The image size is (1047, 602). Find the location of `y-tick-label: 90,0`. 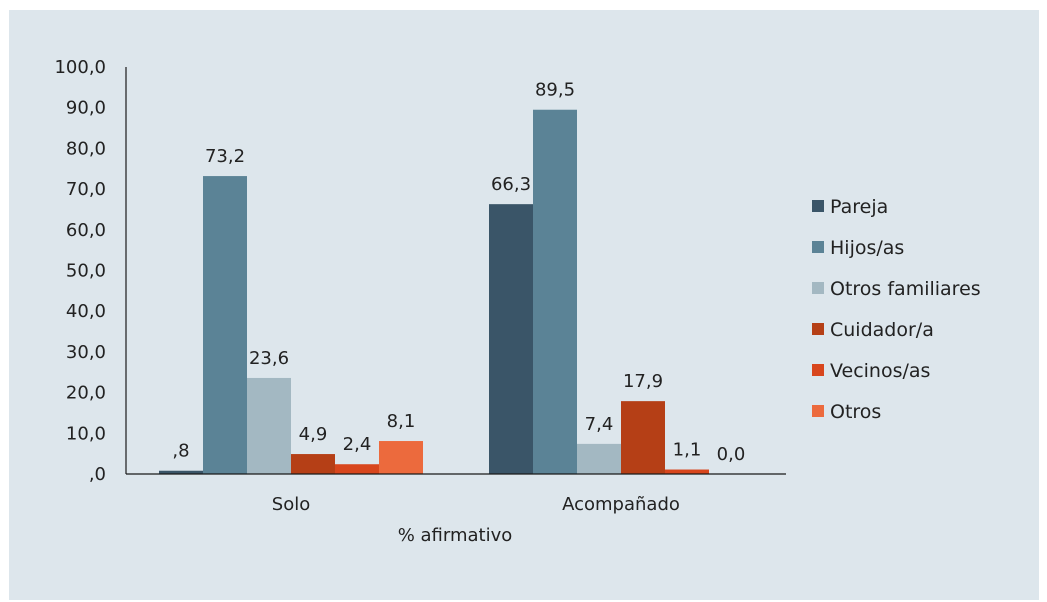

y-tick-label: 90,0 is located at coordinates (86, 108).